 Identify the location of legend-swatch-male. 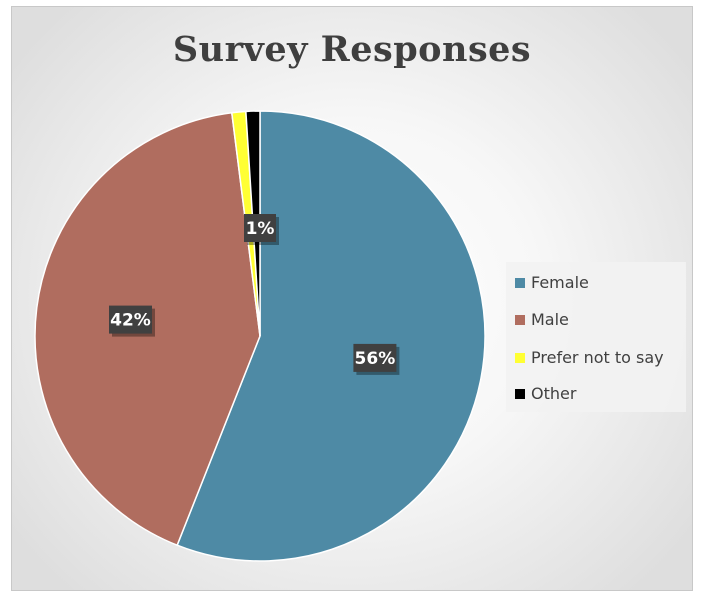
(520, 319).